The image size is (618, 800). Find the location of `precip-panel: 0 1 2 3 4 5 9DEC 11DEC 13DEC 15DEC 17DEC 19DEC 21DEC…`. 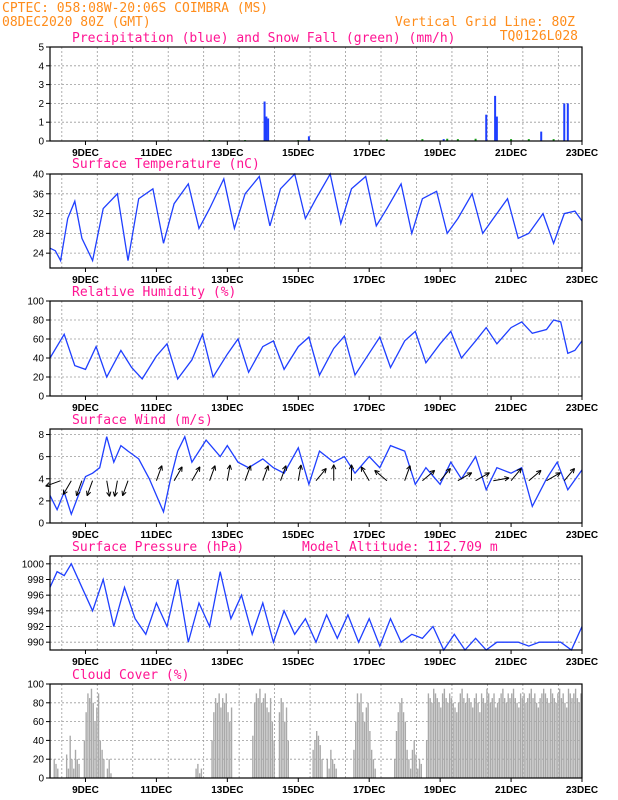

precip-panel: 0 1 2 3 4 5 9DEC 11DEC 13DEC 15DEC 17DEC 19DEC 21DEC… is located at coordinates (318, 95).